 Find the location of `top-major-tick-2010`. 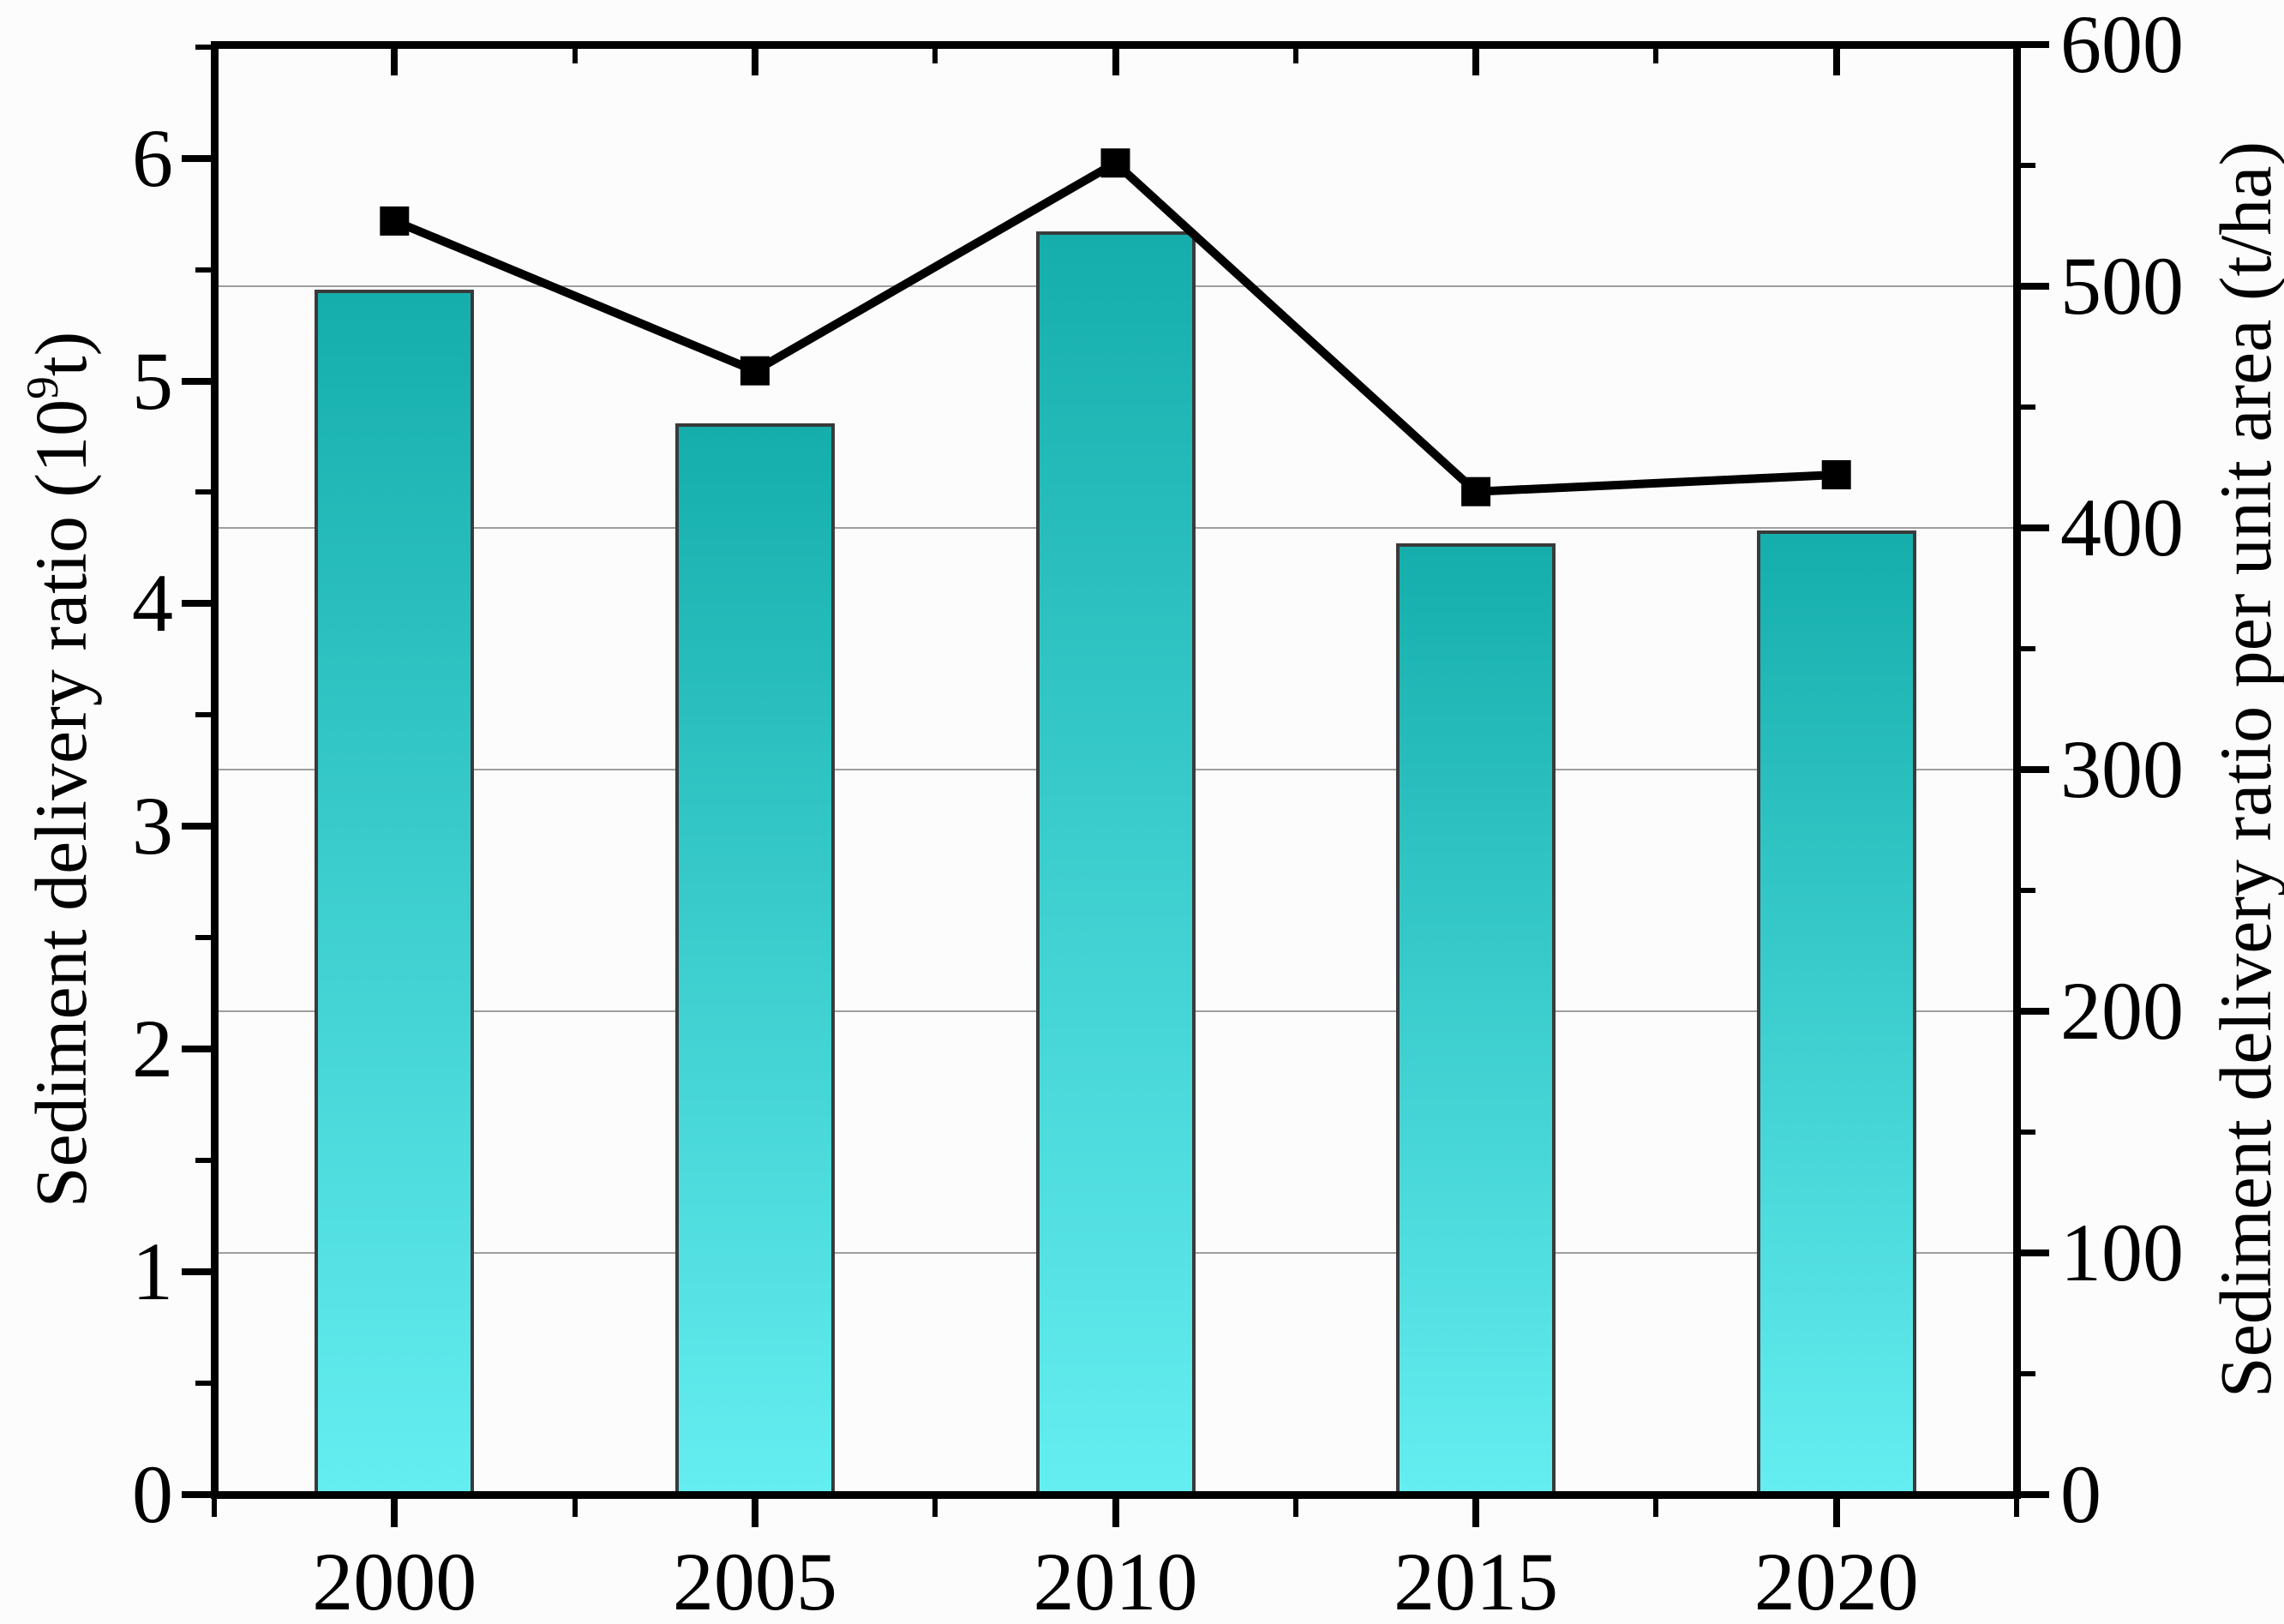

top-major-tick-2010 is located at coordinates (1115, 60).